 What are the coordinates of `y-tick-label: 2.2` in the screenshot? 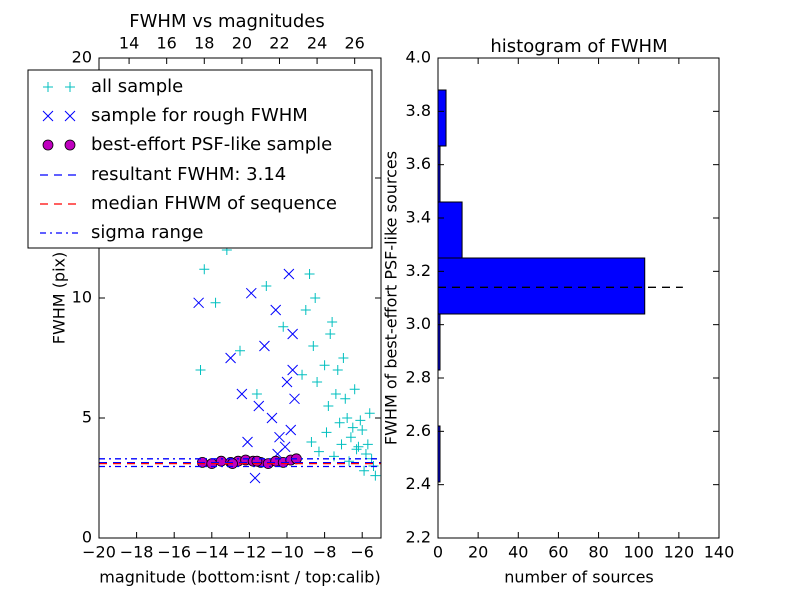 It's located at (418, 537).